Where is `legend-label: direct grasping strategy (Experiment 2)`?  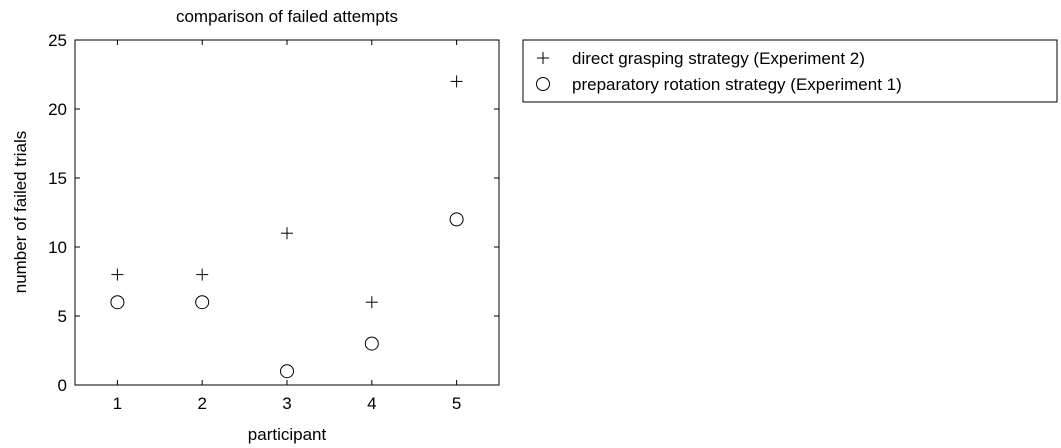
legend-label: direct grasping strategy (Experiment 2) is located at coordinates (718, 58).